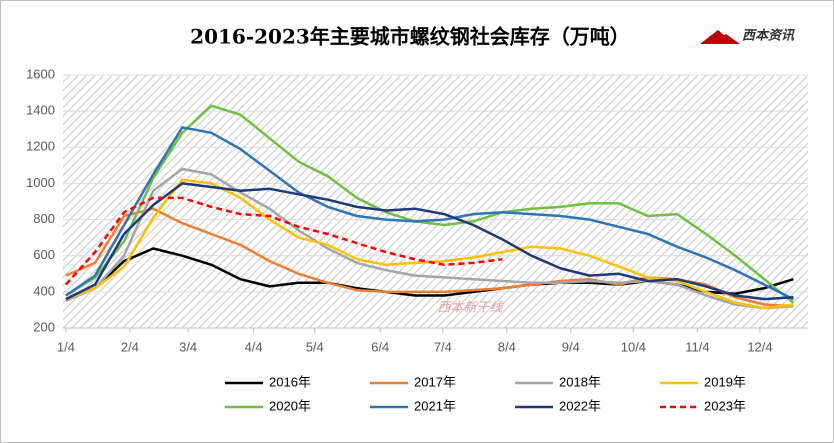  What do you see at coordinates (283, 241) in the screenshot?
I see `series-line` at bounding box center [283, 241].